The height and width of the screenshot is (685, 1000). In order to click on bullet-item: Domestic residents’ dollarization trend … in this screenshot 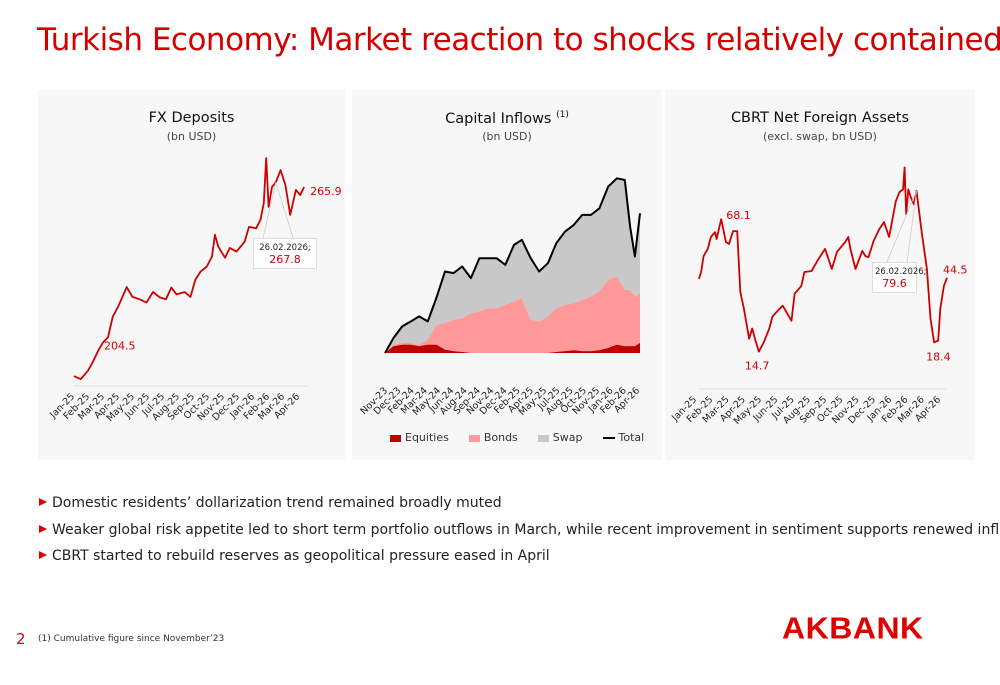, I will do `click(519, 508)`.